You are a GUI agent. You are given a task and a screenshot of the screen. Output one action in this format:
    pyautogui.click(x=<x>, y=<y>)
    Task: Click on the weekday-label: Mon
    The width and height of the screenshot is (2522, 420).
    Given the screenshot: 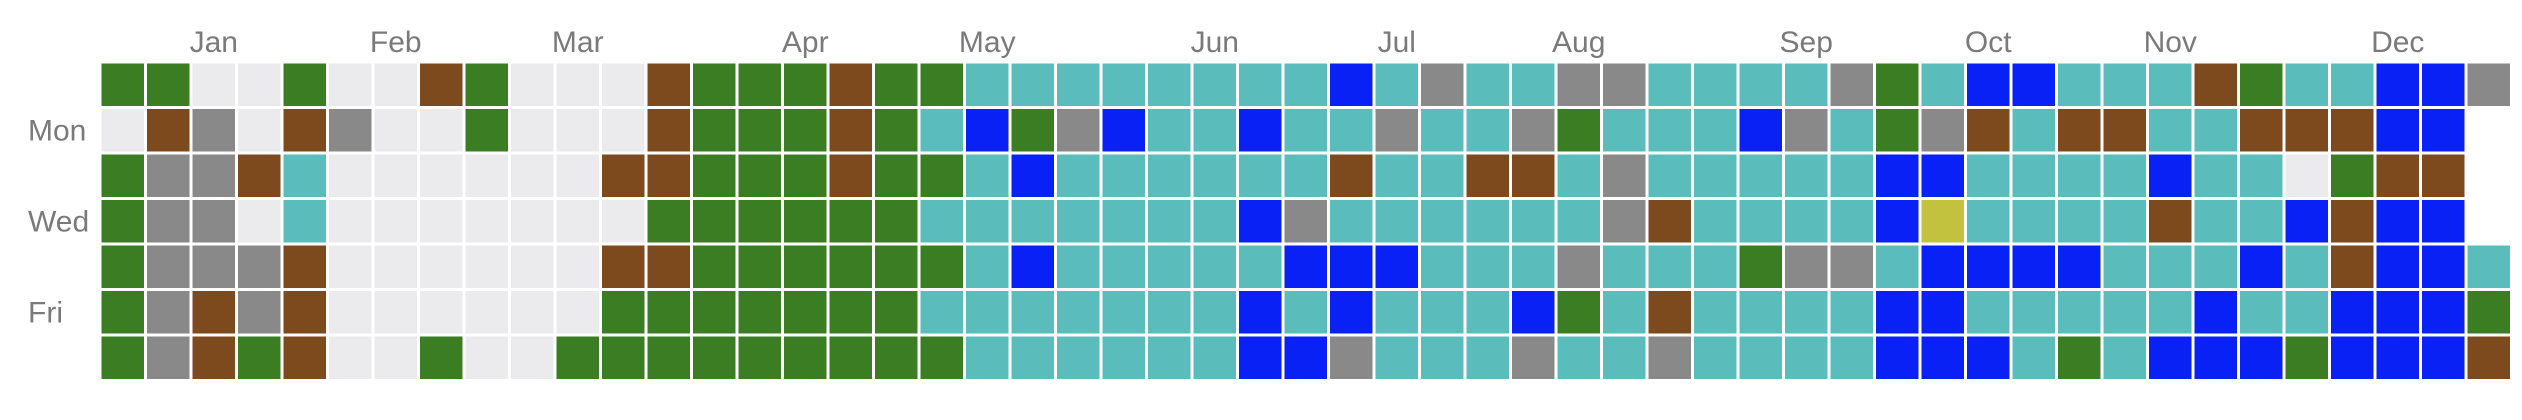 What is the action you would take?
    pyautogui.click(x=57, y=130)
    